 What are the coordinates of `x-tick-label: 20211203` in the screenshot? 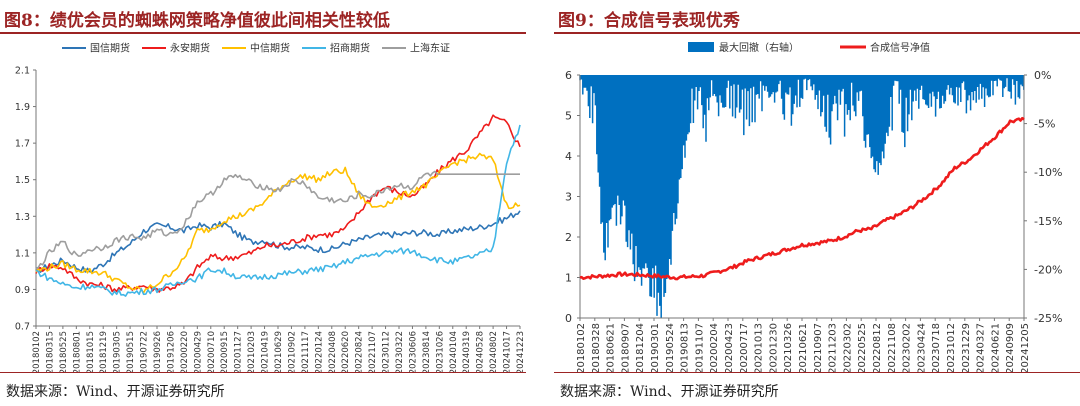 It's located at (833, 347).